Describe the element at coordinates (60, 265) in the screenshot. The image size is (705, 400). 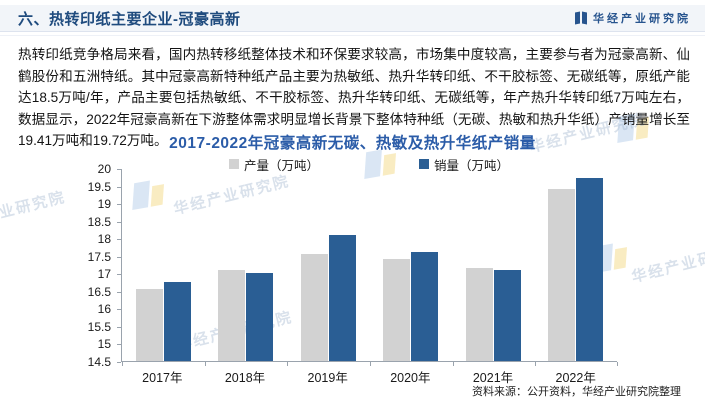
I see `y-axis: 20 19.5 19 18.5 18 17.5 17 16.5 16 15.5 15 14.5` at that location.